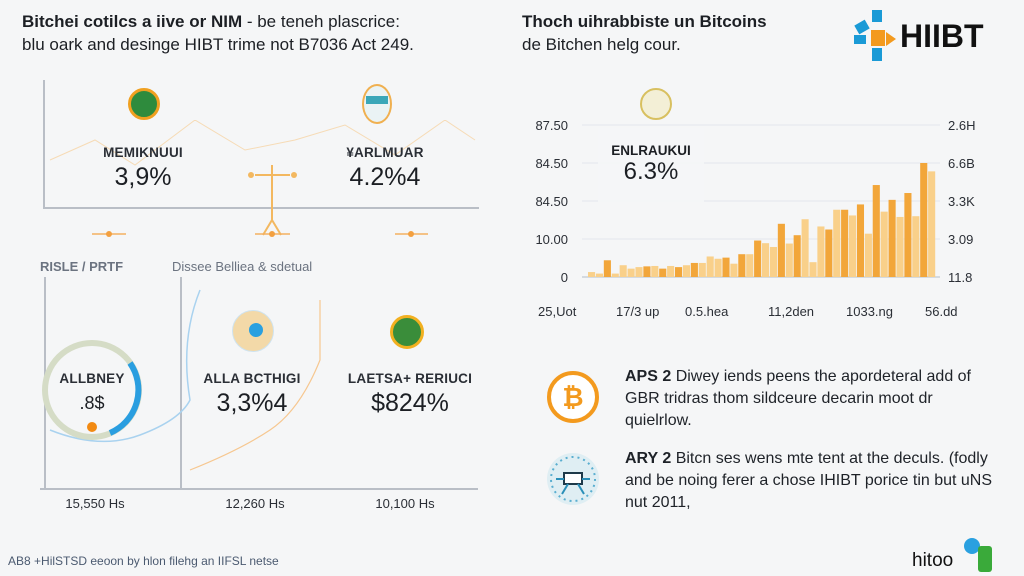  I want to click on hibt-logo-mark-icon, so click(875, 35).